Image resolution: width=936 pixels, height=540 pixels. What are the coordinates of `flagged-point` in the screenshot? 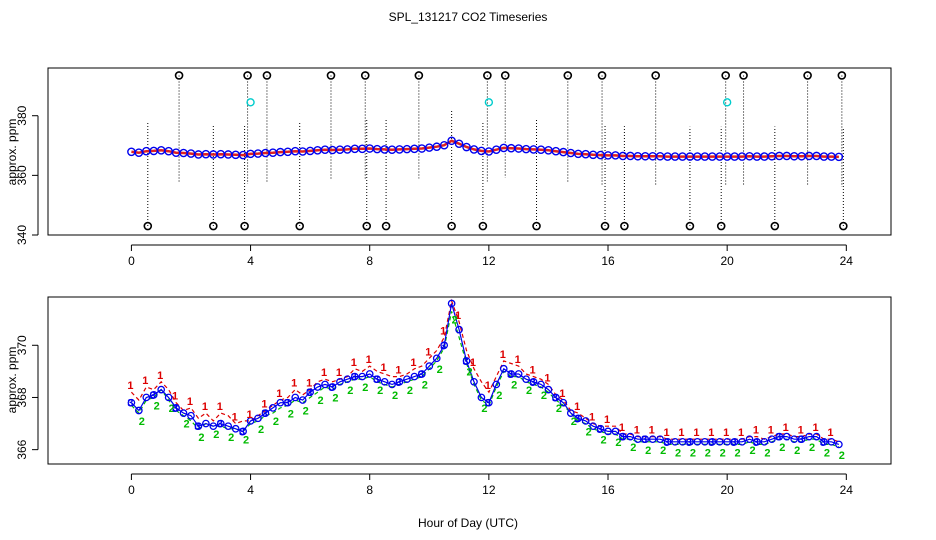 It's located at (727, 102).